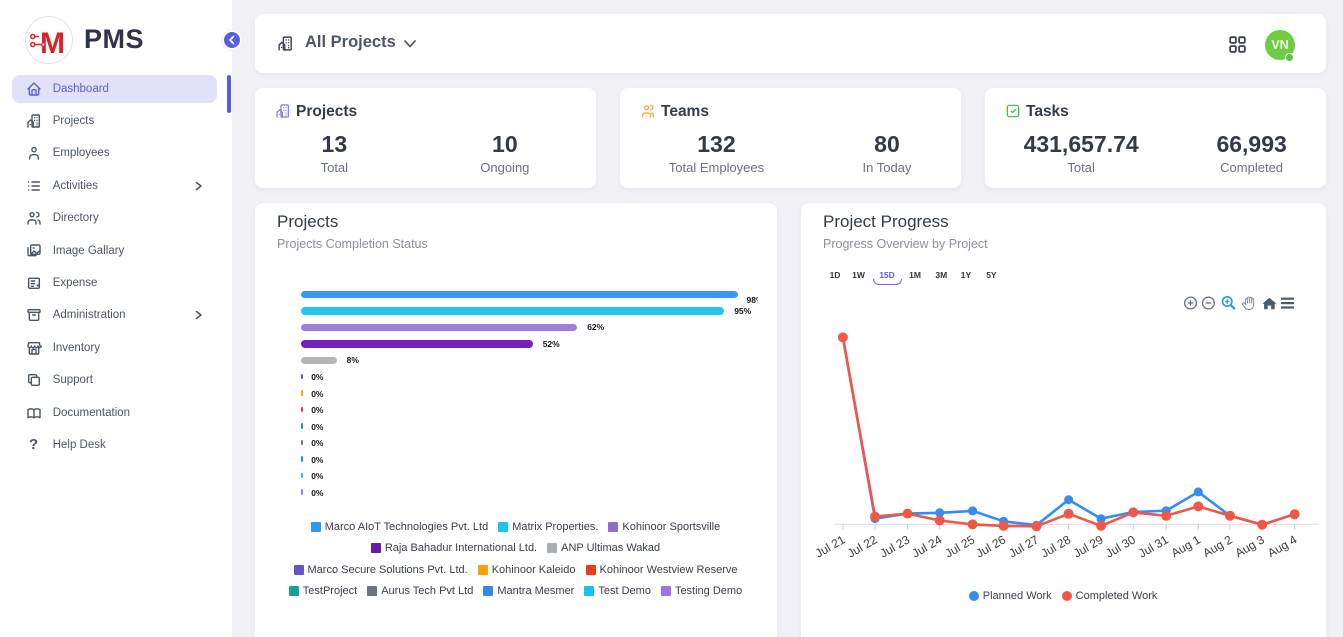 Image resolution: width=1343 pixels, height=637 pixels. I want to click on svg-text: Jul 27, so click(1023, 546).